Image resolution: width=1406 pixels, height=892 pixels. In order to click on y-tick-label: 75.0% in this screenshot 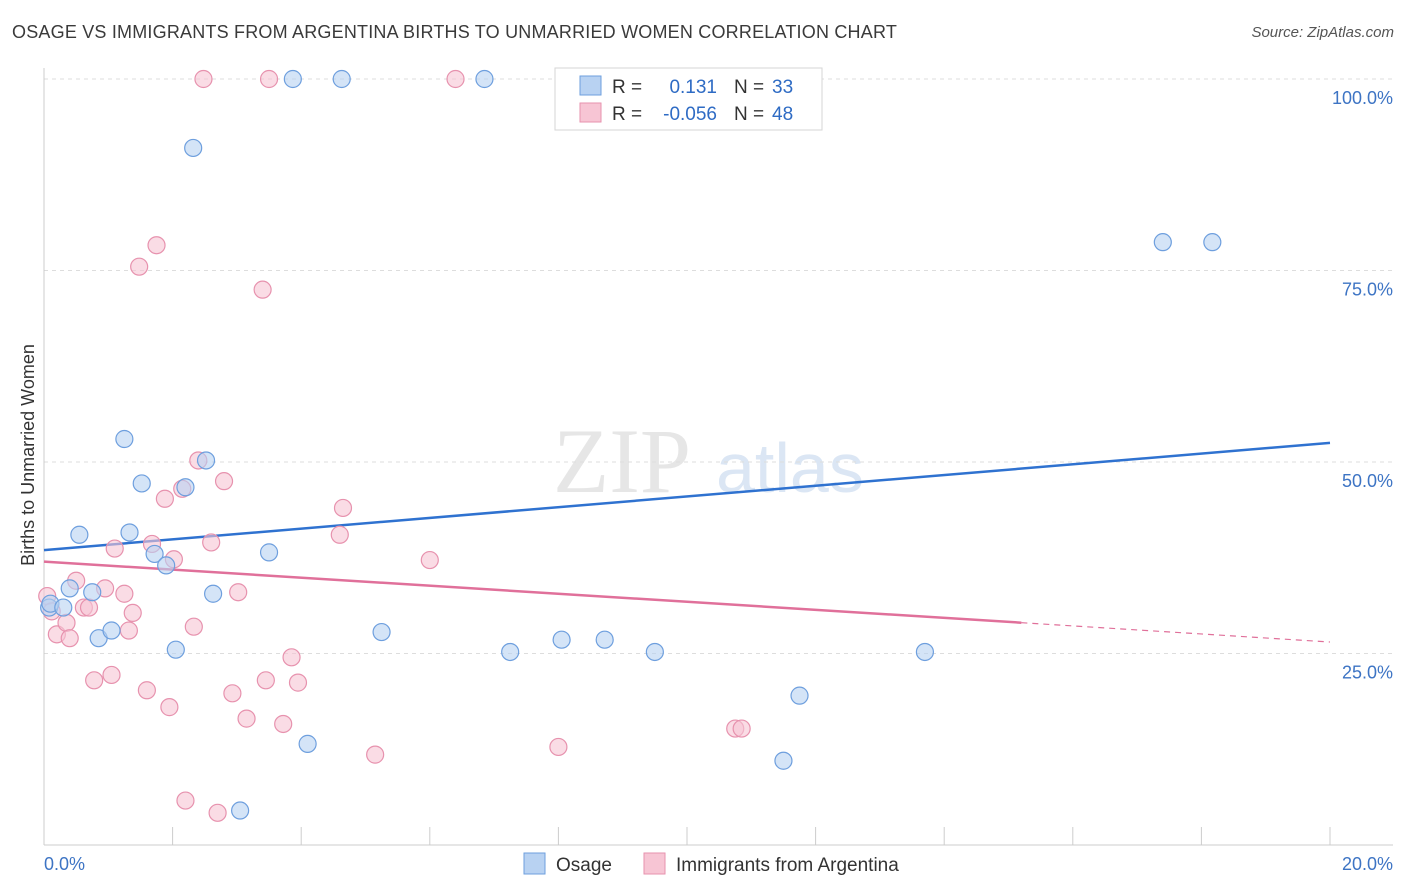, I will do `click(1367, 290)`.